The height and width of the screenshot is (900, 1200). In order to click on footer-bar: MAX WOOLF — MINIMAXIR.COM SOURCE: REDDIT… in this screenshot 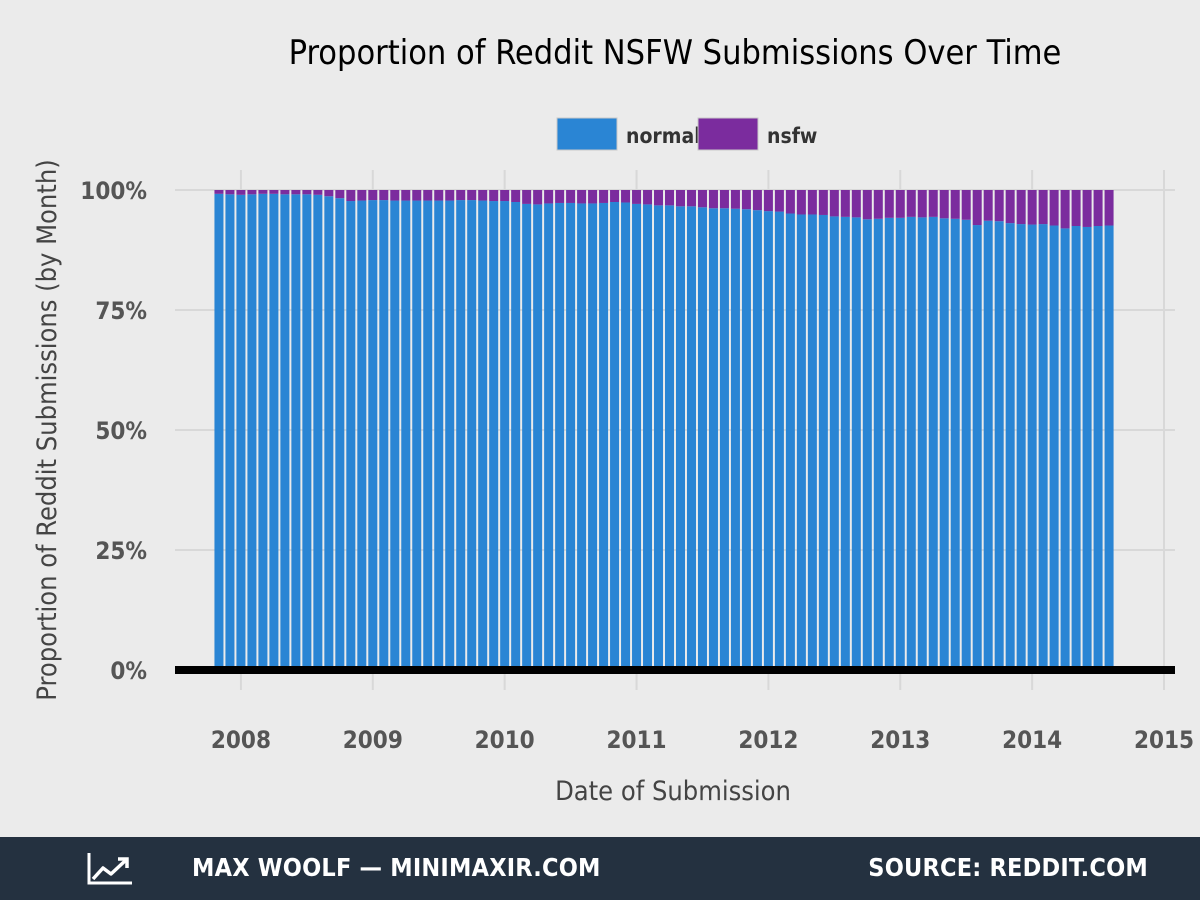, I will do `click(600, 868)`.